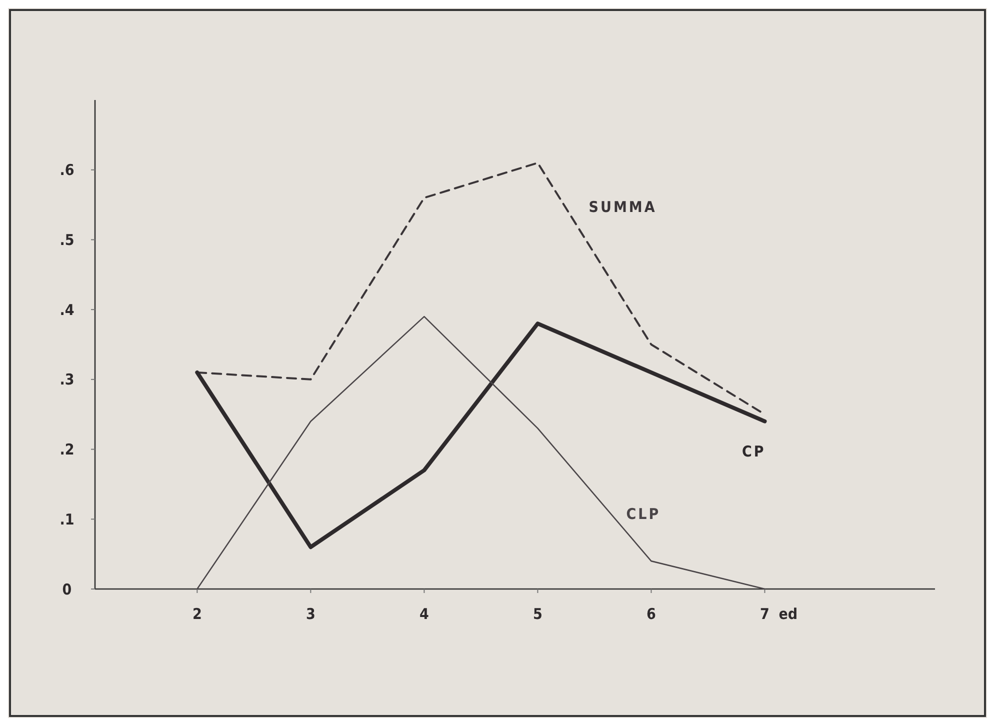 The height and width of the screenshot is (726, 995). Describe the element at coordinates (643, 514) in the screenshot. I see `series-label: CLP` at that location.